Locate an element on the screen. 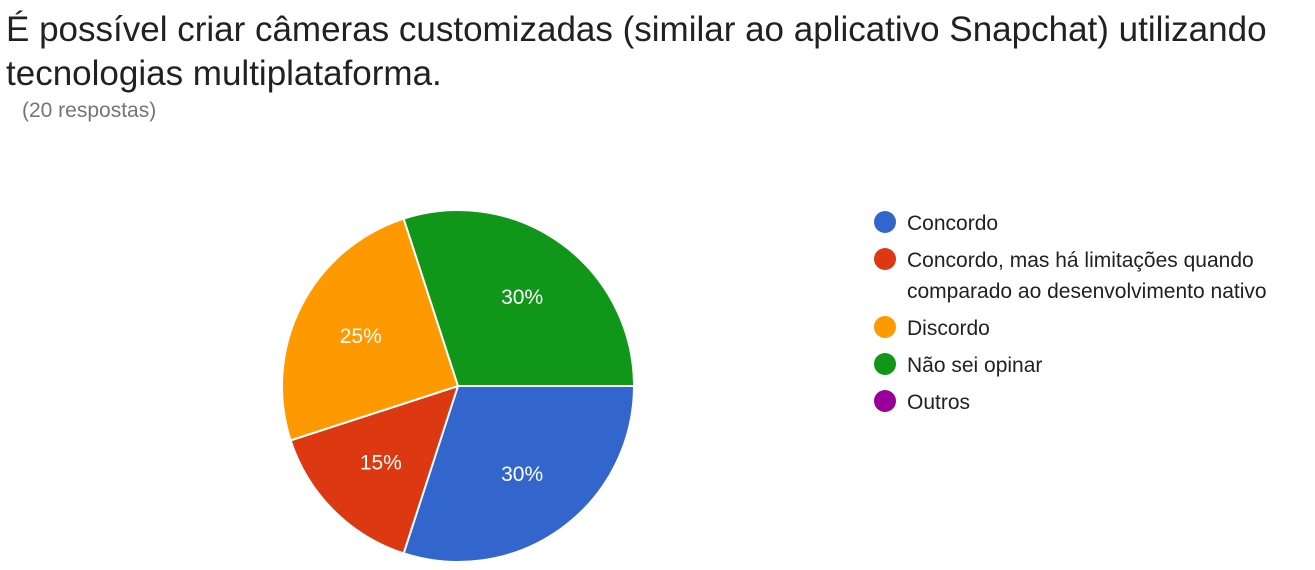  pie-labels: 30% 15% 25% 30% is located at coordinates (441, 386).